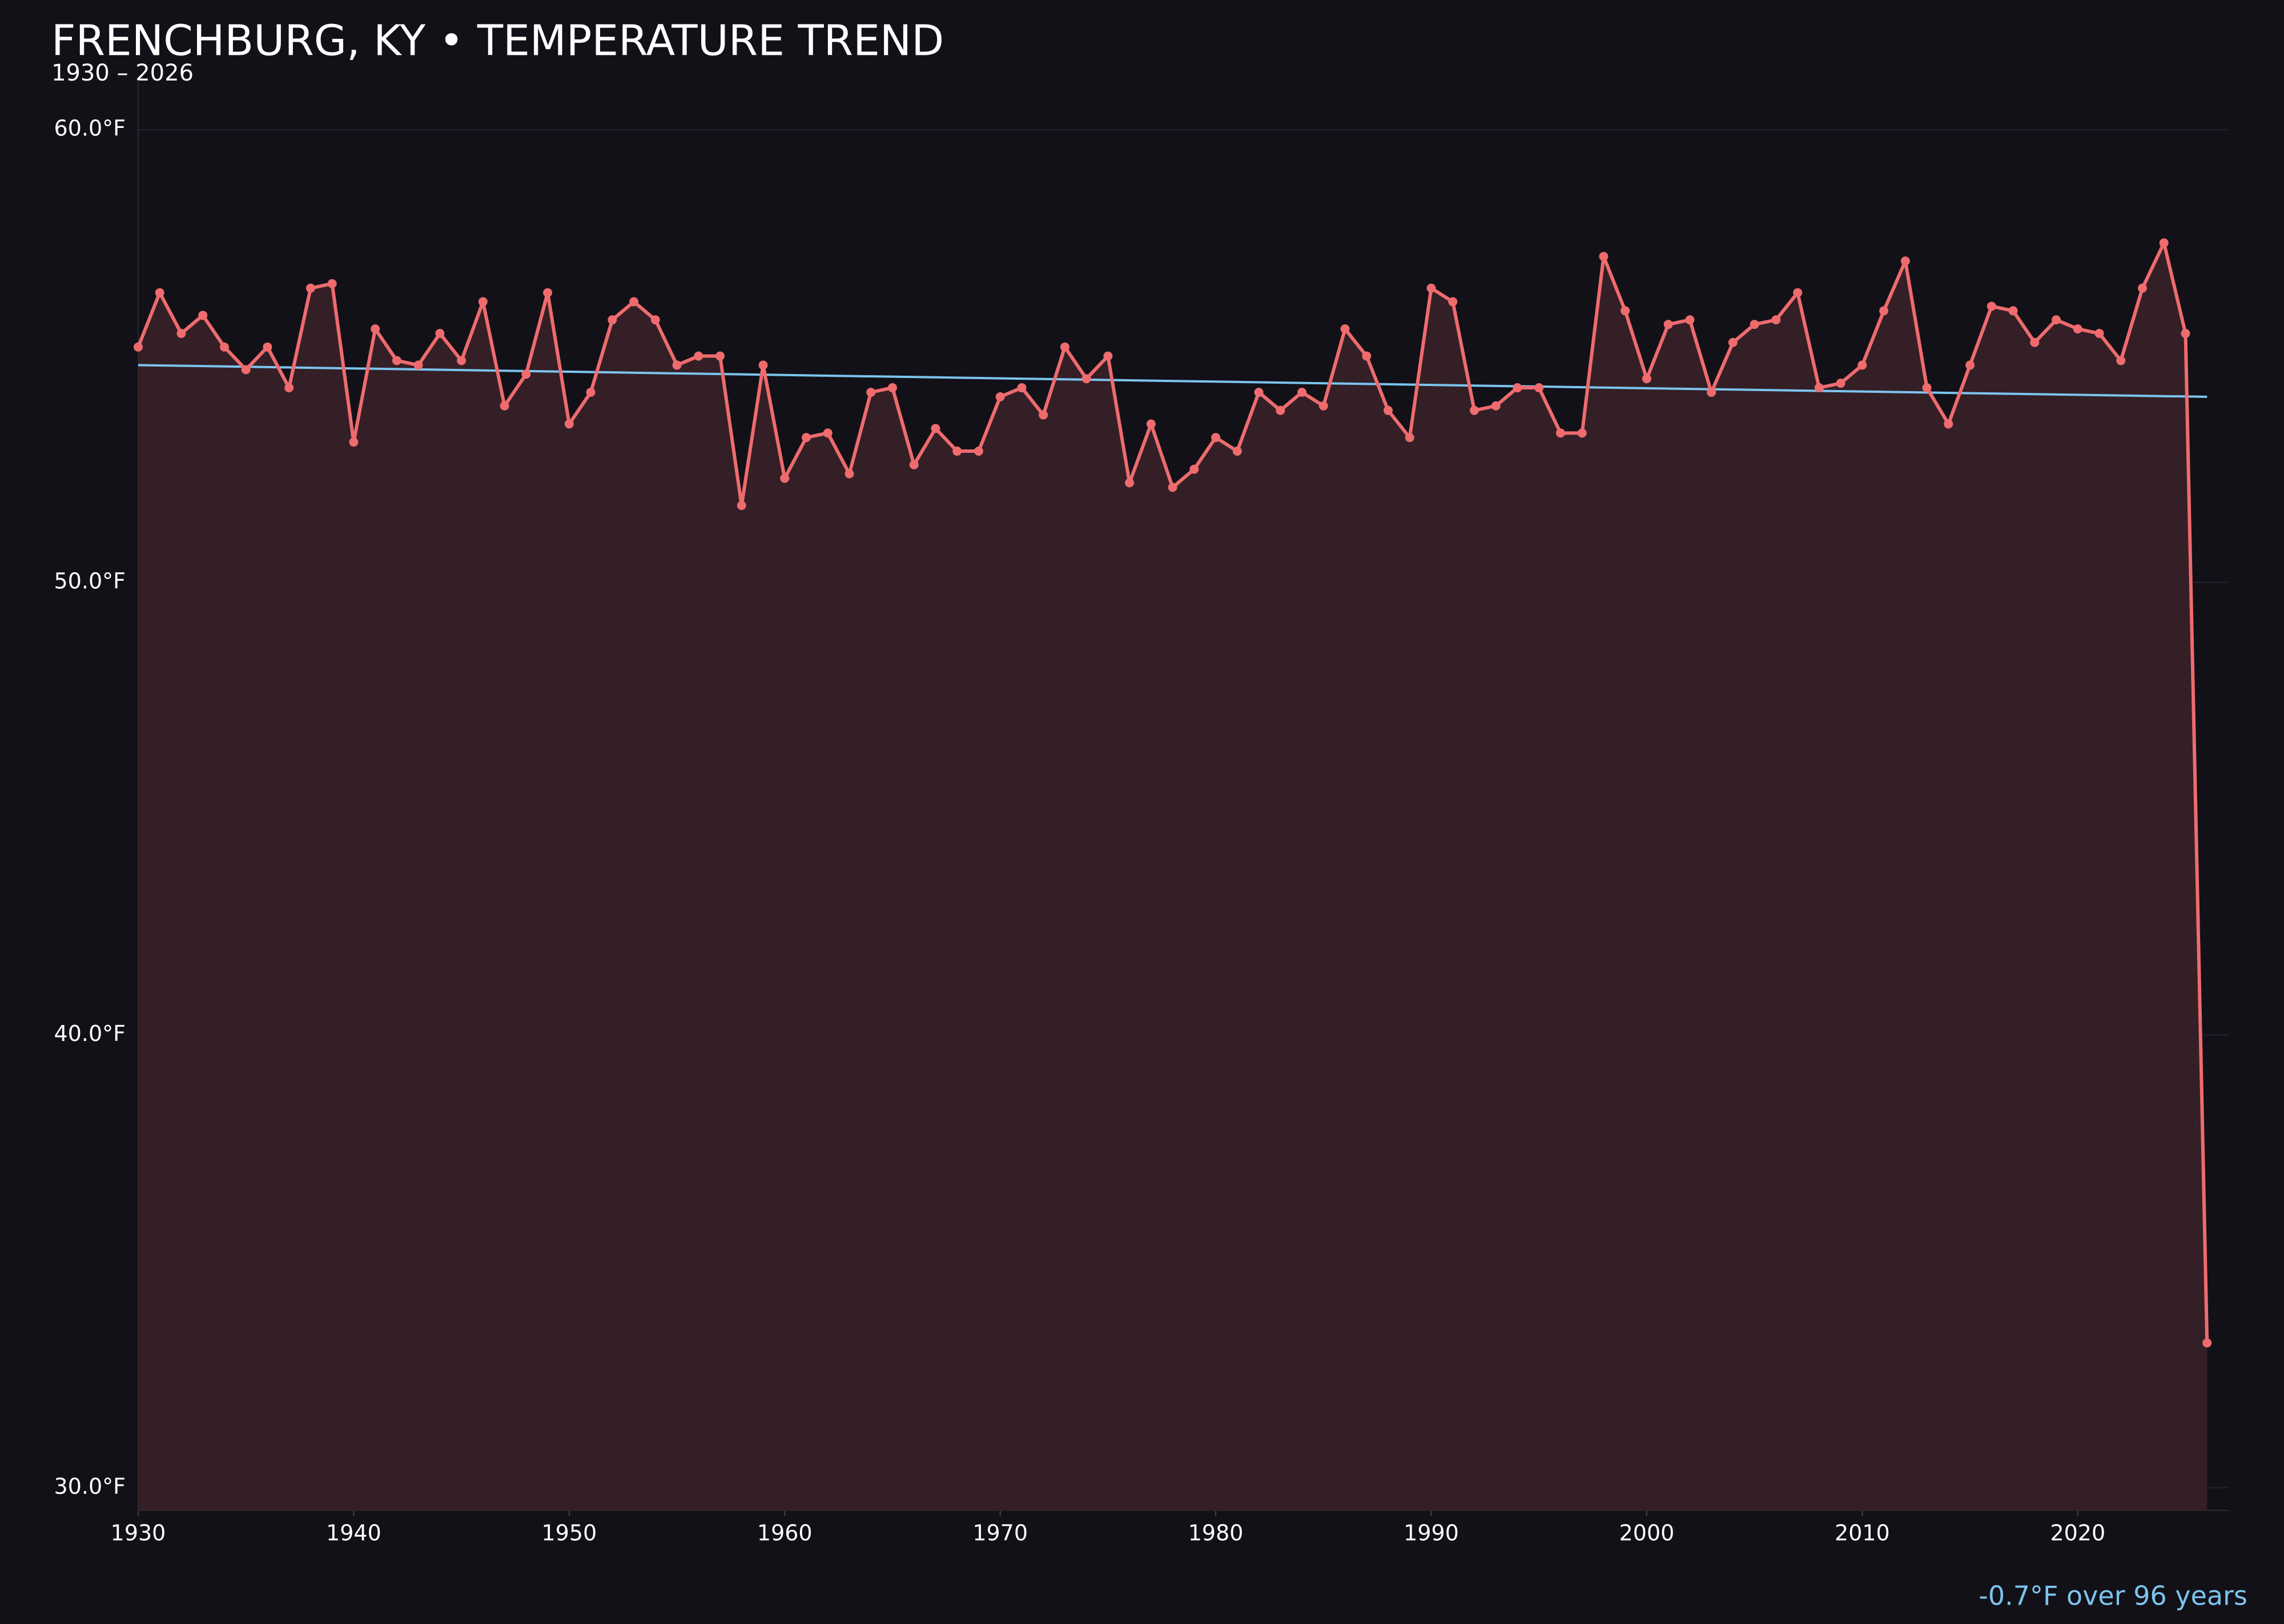  What do you see at coordinates (497, 41) in the screenshot?
I see `chart-title: FRENCHBURG, KY • TEMPERATURE TREND` at bounding box center [497, 41].